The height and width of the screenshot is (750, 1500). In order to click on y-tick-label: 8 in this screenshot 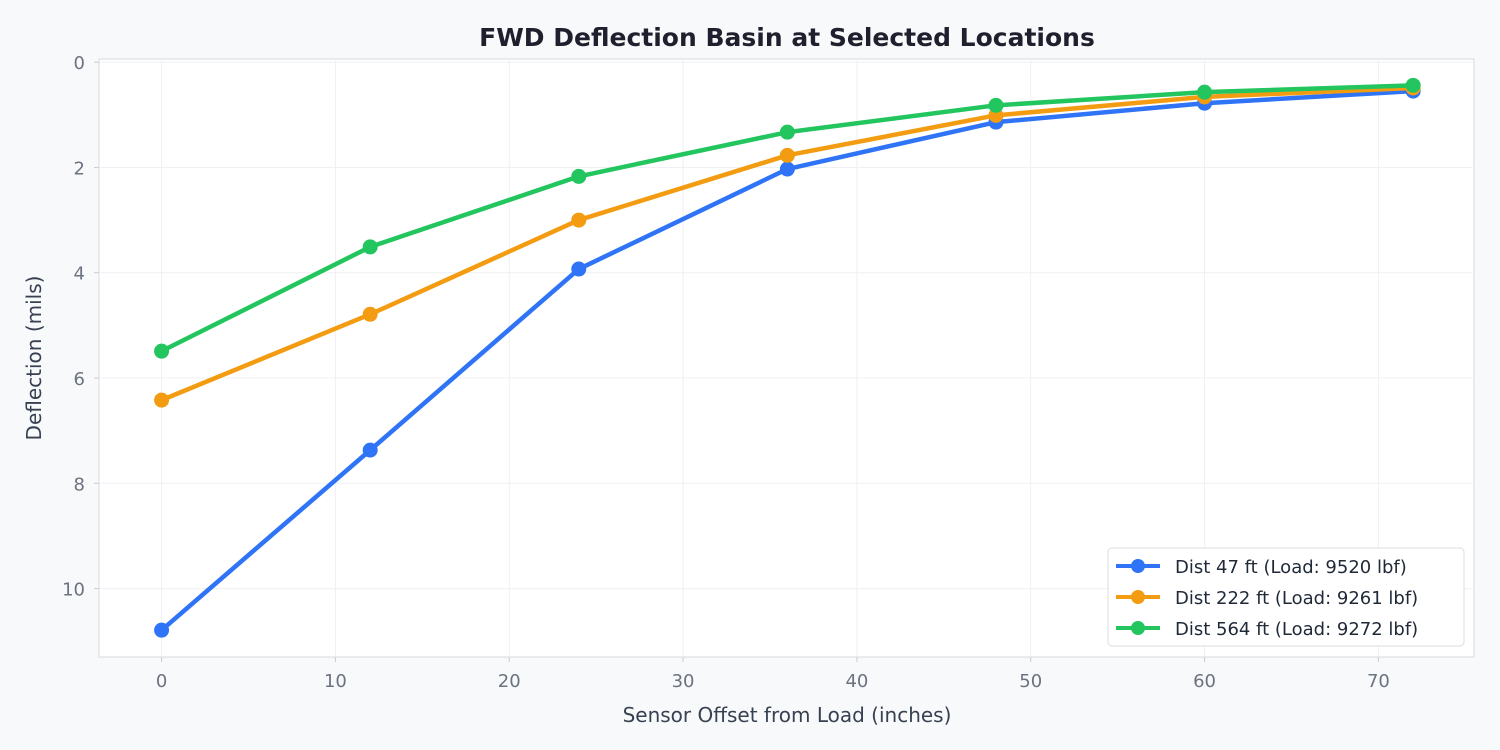, I will do `click(79, 484)`.